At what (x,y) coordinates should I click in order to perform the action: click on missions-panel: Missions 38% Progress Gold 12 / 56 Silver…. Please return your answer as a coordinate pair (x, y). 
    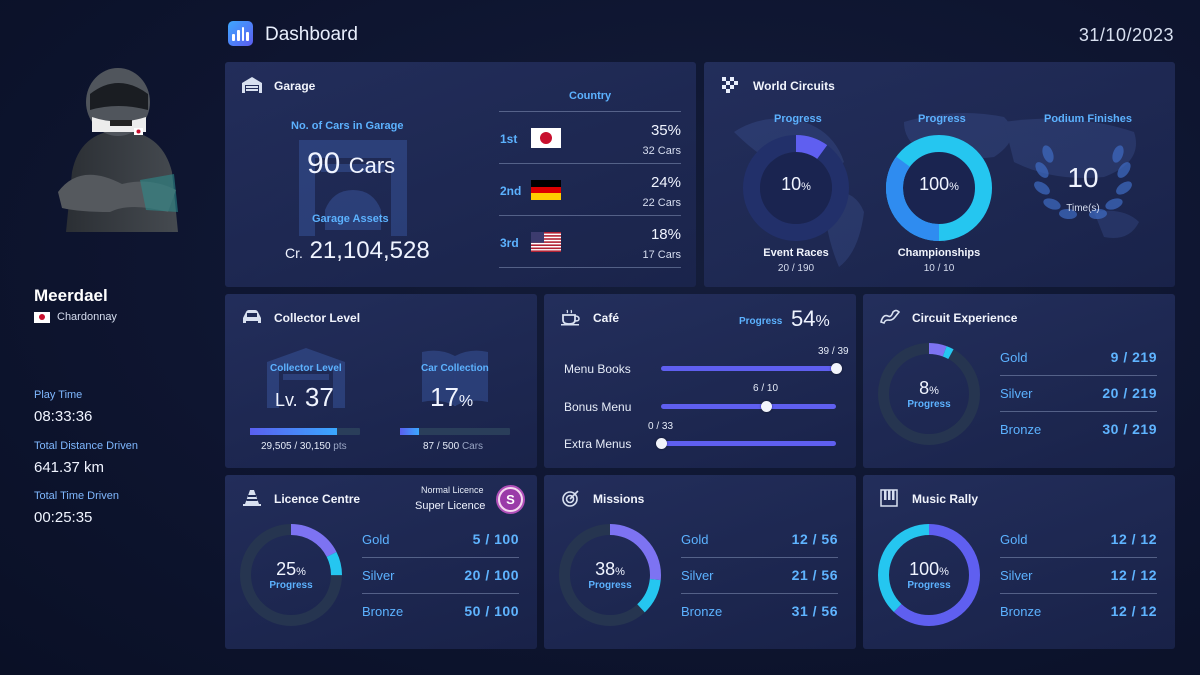
    Looking at the image, I should click on (700, 562).